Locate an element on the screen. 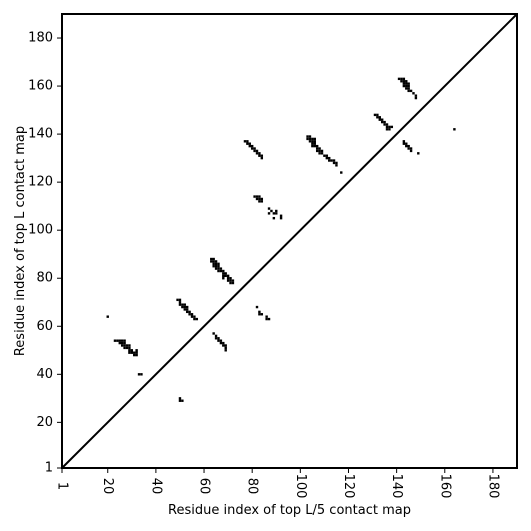 This screenshot has width=531, height=531. x-axis-ticks: 1 20 40 60 80 100 120 140 160 180 is located at coordinates (277, 483).